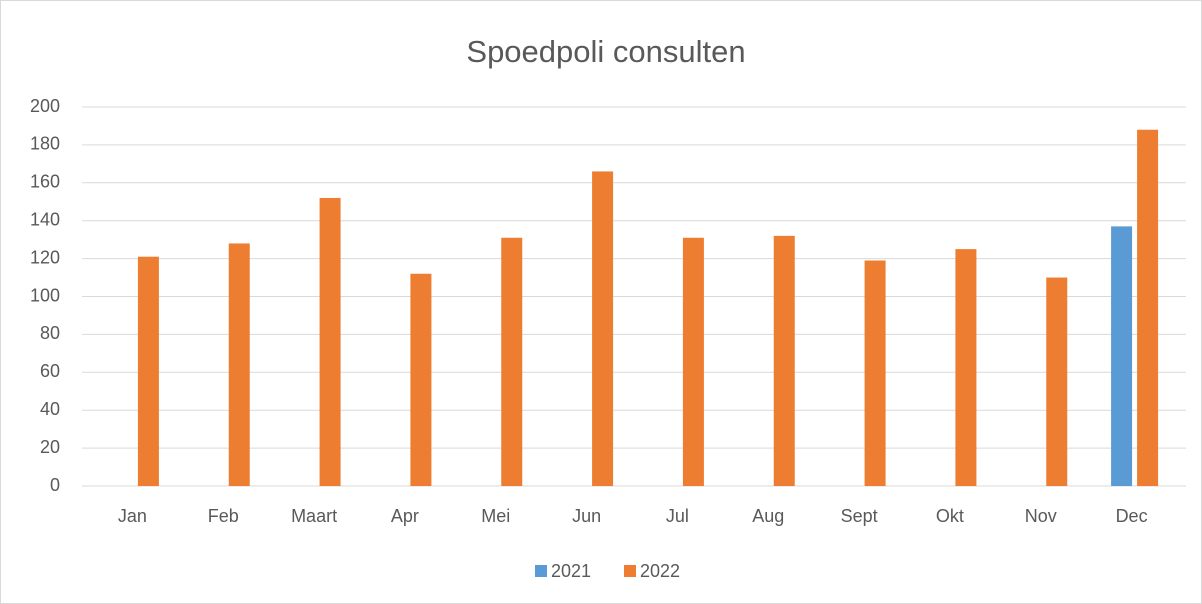 Image resolution: width=1202 pixels, height=604 pixels. Describe the element at coordinates (45, 182) in the screenshot. I see `y-tick-label: 160` at that location.